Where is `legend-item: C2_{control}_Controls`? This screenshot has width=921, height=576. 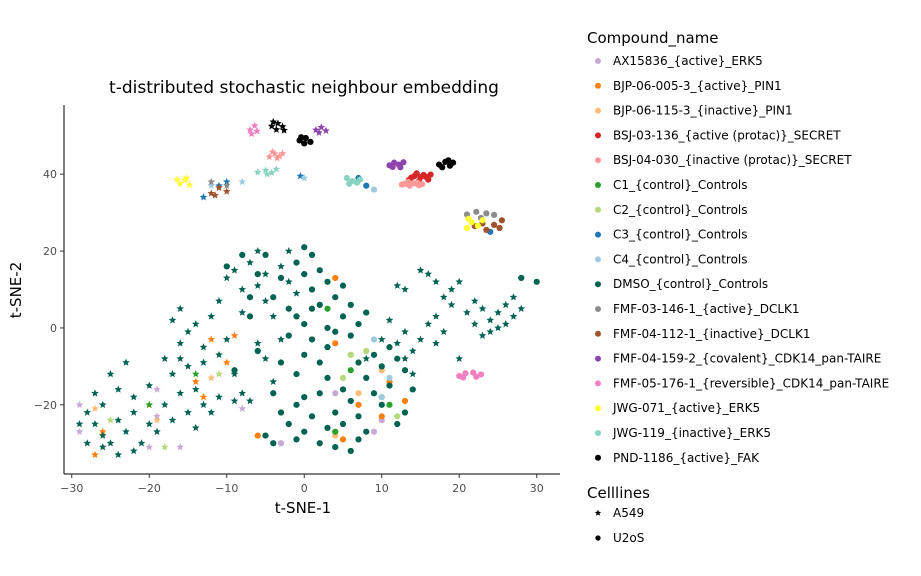
legend-item: C2_{control}_Controls is located at coordinates (671, 210).